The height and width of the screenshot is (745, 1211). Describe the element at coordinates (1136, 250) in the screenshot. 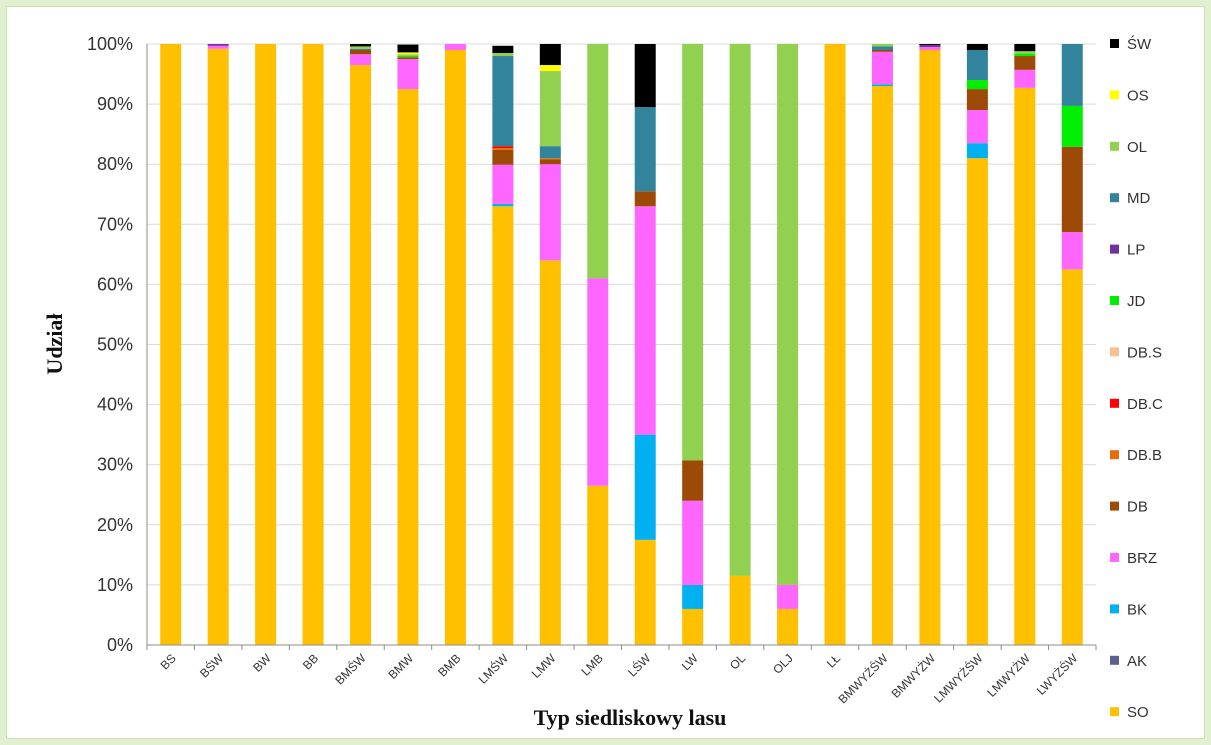

I see `legend-label: LP` at that location.